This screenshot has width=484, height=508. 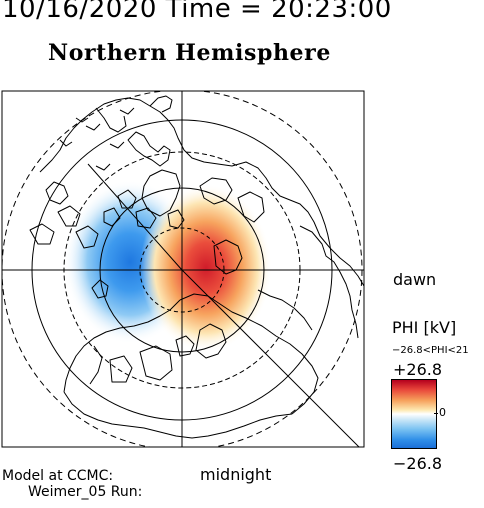 What do you see at coordinates (85, 492) in the screenshot?
I see `model-info-line2: Weimer_05 Run:` at bounding box center [85, 492].